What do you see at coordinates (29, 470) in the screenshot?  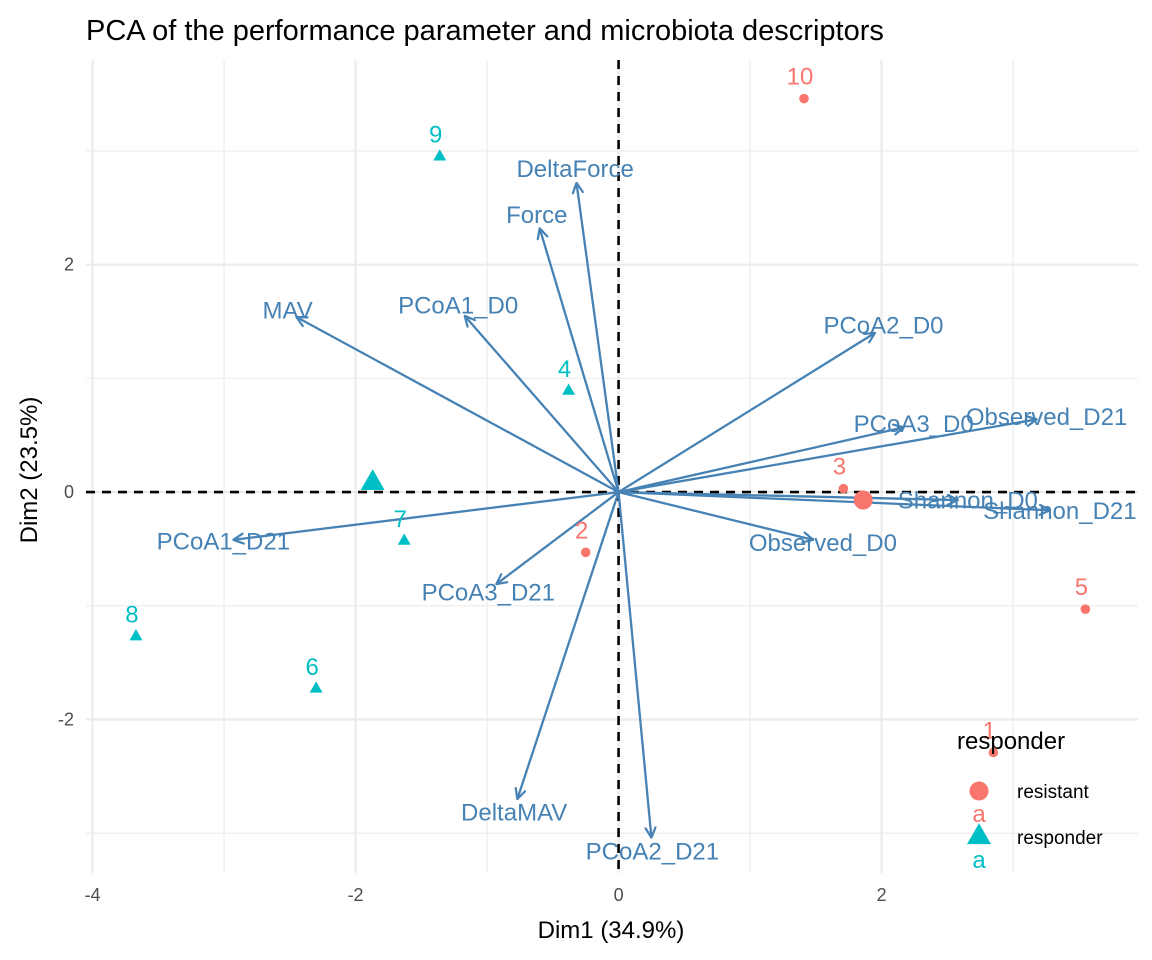 I see `y-axis-title: Dim2 (23.5%)` at bounding box center [29, 470].